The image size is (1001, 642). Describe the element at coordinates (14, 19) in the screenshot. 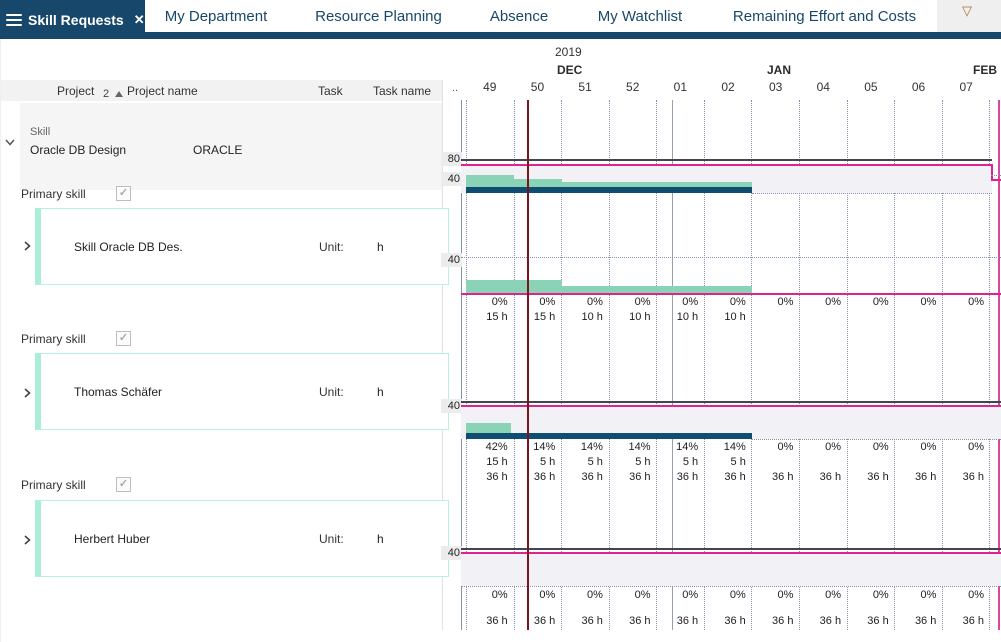

I see `menu-icon` at that location.